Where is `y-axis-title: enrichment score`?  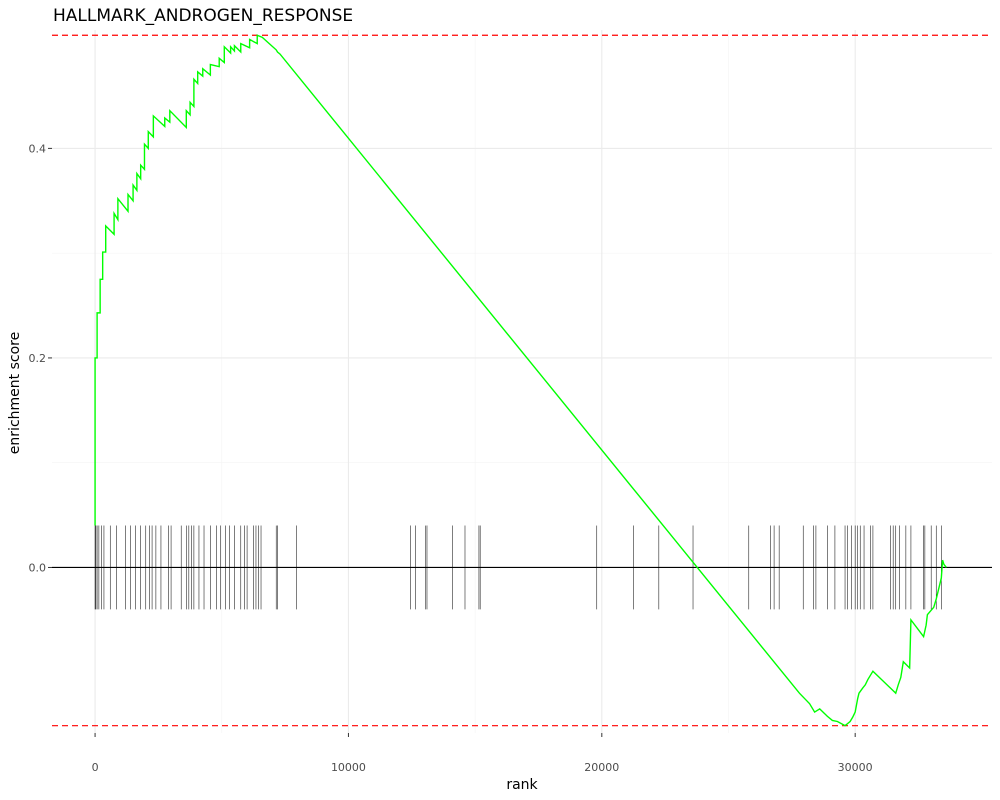 y-axis-title: enrichment score is located at coordinates (15, 393).